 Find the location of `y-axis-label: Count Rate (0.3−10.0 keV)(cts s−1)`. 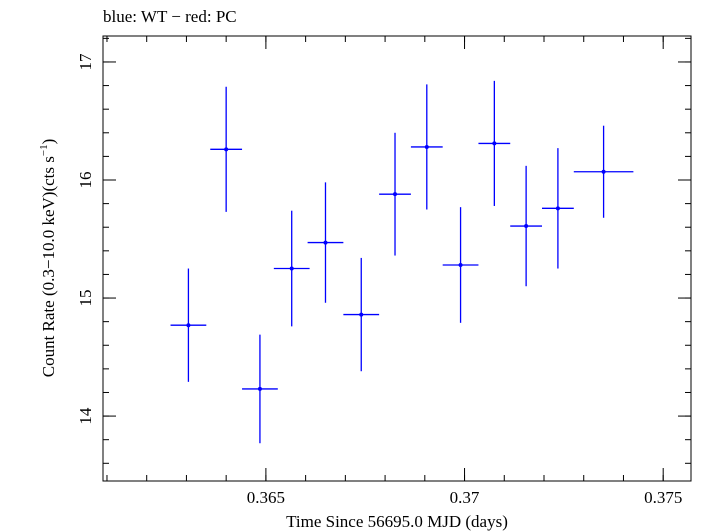

y-axis-label: Count Rate (0.3−10.0 keV)(cts s−1) is located at coordinates (48, 258).